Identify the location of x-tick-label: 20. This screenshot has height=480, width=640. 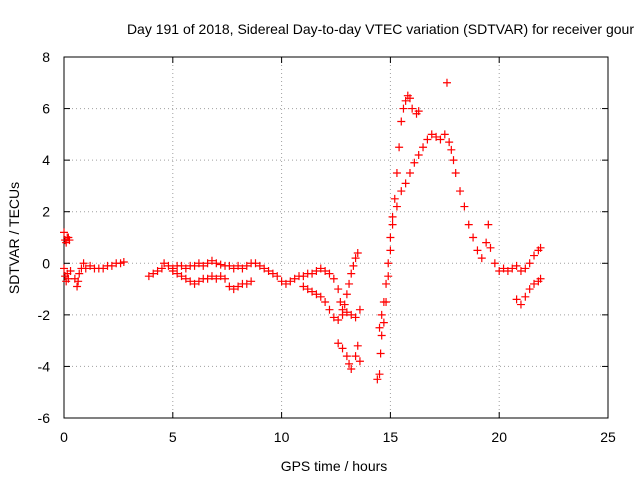
(499, 437).